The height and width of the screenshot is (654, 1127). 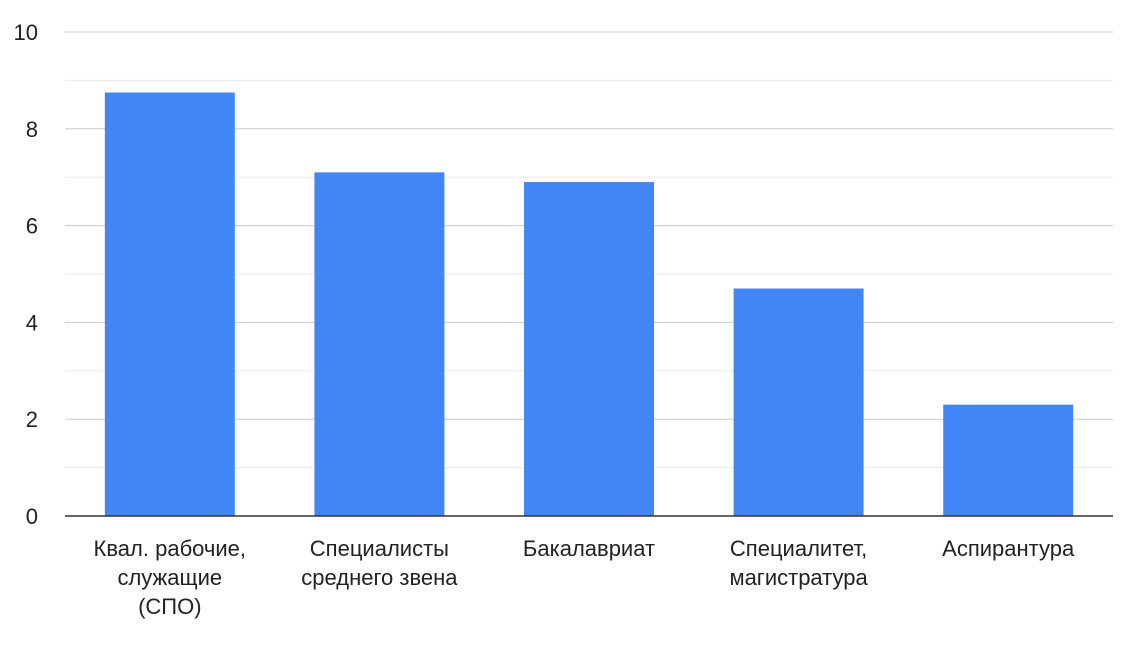 What do you see at coordinates (379, 548) in the screenshot?
I see `x-category-label-line: Специалисты` at bounding box center [379, 548].